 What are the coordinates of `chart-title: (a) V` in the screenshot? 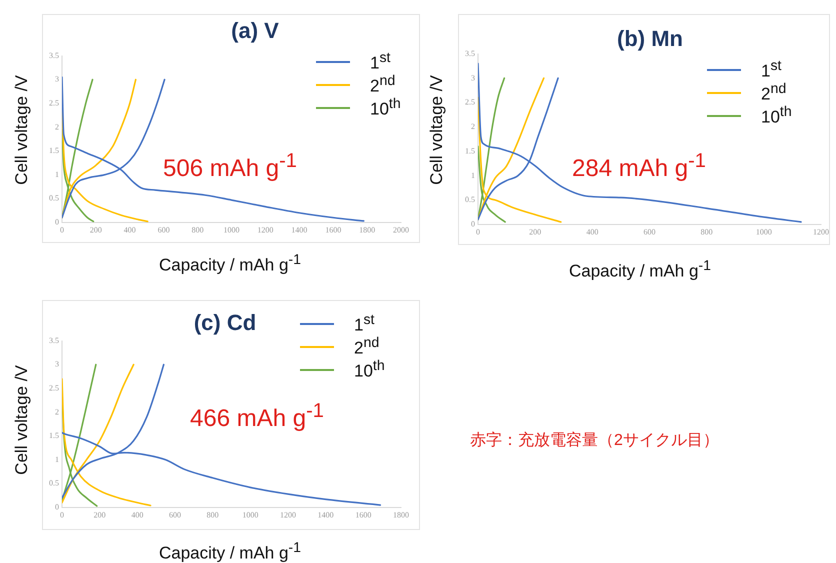 It's located at (255, 31).